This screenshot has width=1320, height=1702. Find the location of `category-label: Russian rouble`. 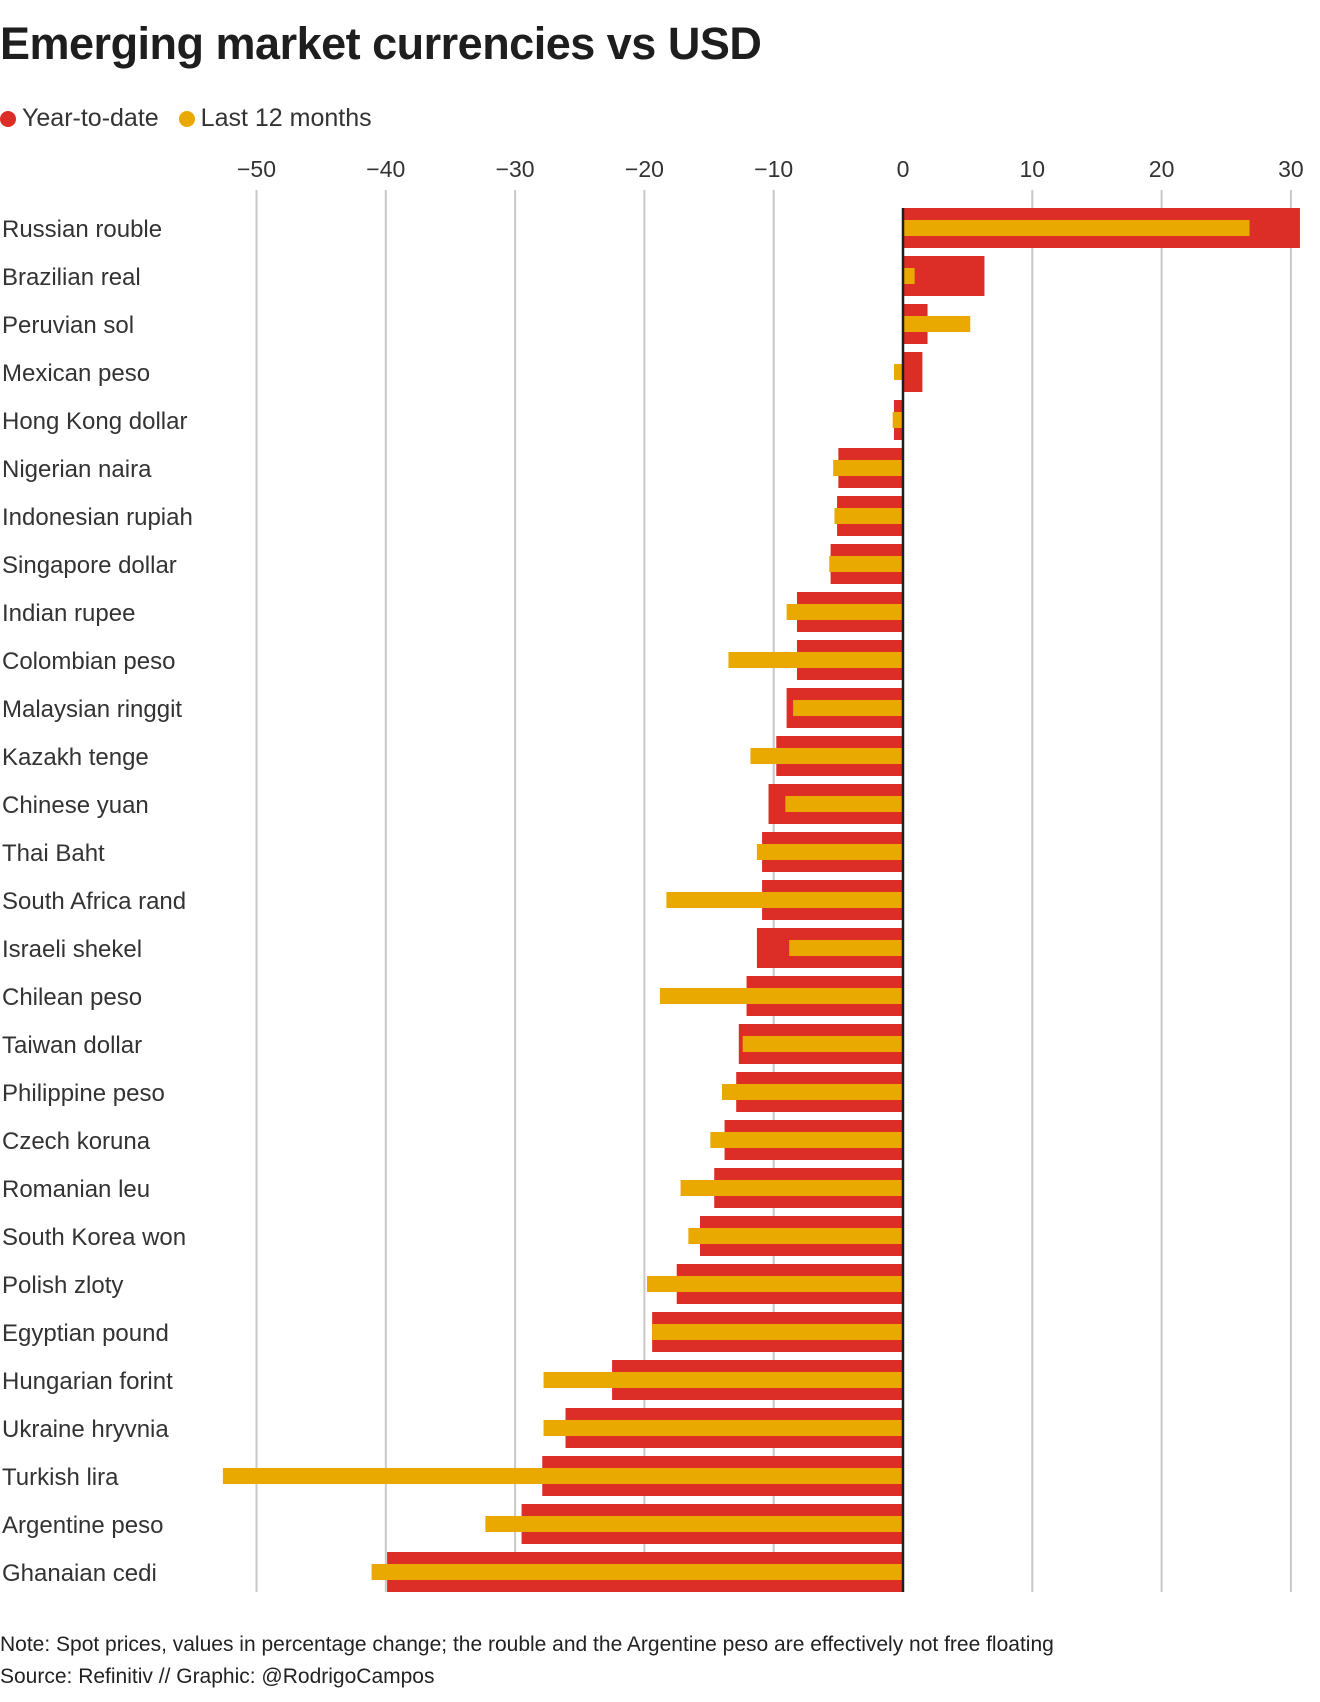

category-label: Russian rouble is located at coordinates (82, 229).